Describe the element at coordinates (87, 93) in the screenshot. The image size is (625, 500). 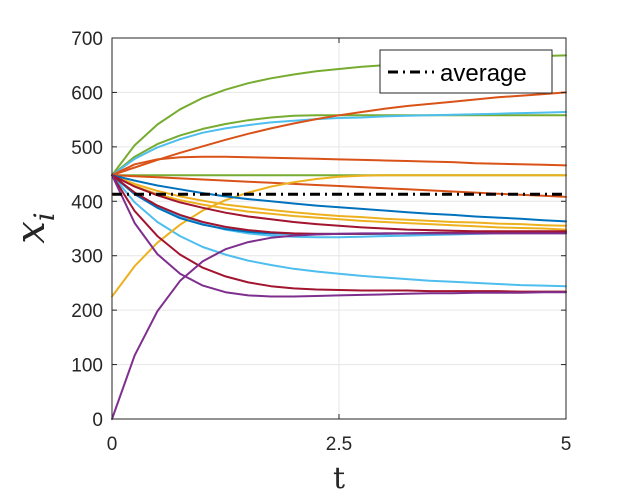
I see `y-tick-label: 600` at that location.